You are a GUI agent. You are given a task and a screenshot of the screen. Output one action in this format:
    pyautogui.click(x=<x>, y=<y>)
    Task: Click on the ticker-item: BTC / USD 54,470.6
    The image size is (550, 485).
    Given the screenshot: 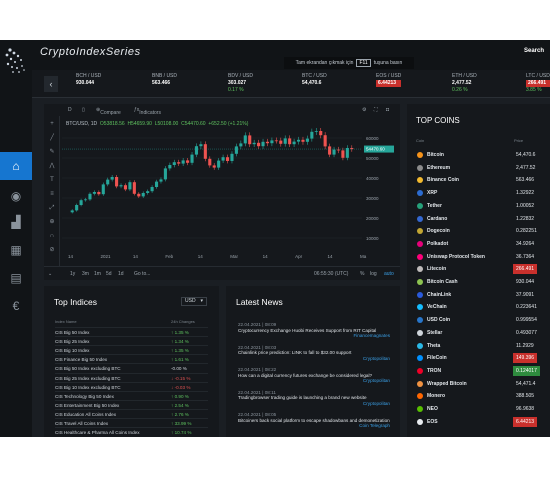 What is the action you would take?
    pyautogui.click(x=314, y=80)
    